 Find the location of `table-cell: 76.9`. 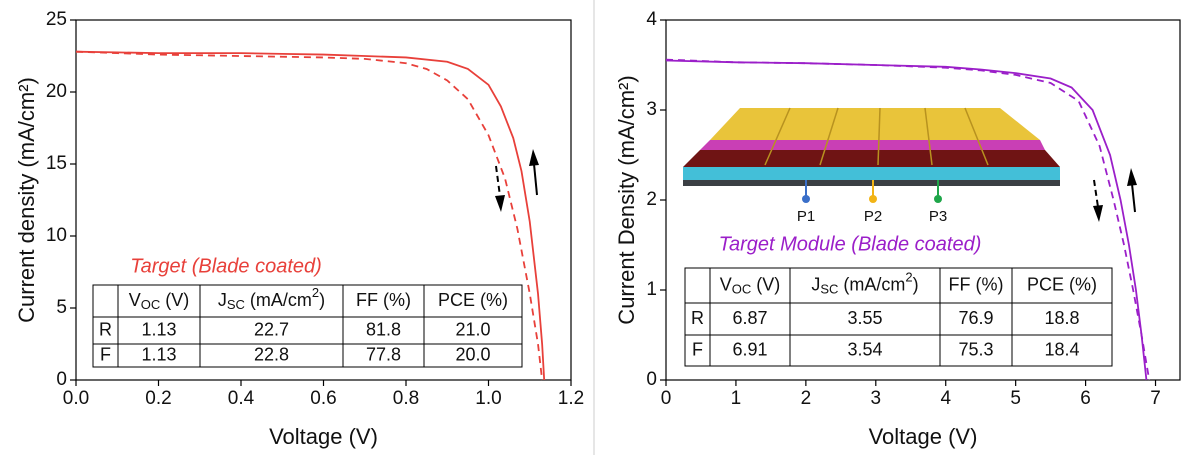

table-cell: 76.9 is located at coordinates (975, 318).